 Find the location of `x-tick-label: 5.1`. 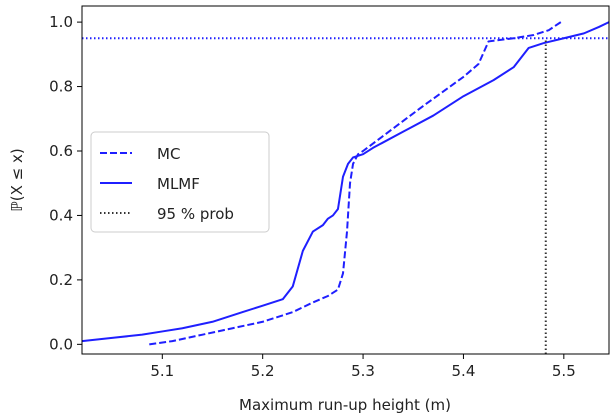

x-tick-label: 5.1 is located at coordinates (162, 371).